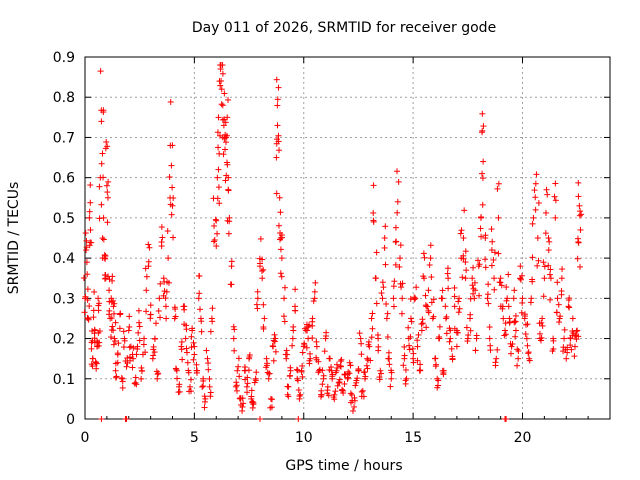 The height and width of the screenshot is (480, 640). What do you see at coordinates (70, 420) in the screenshot?
I see `y-tick-label: 0` at bounding box center [70, 420].